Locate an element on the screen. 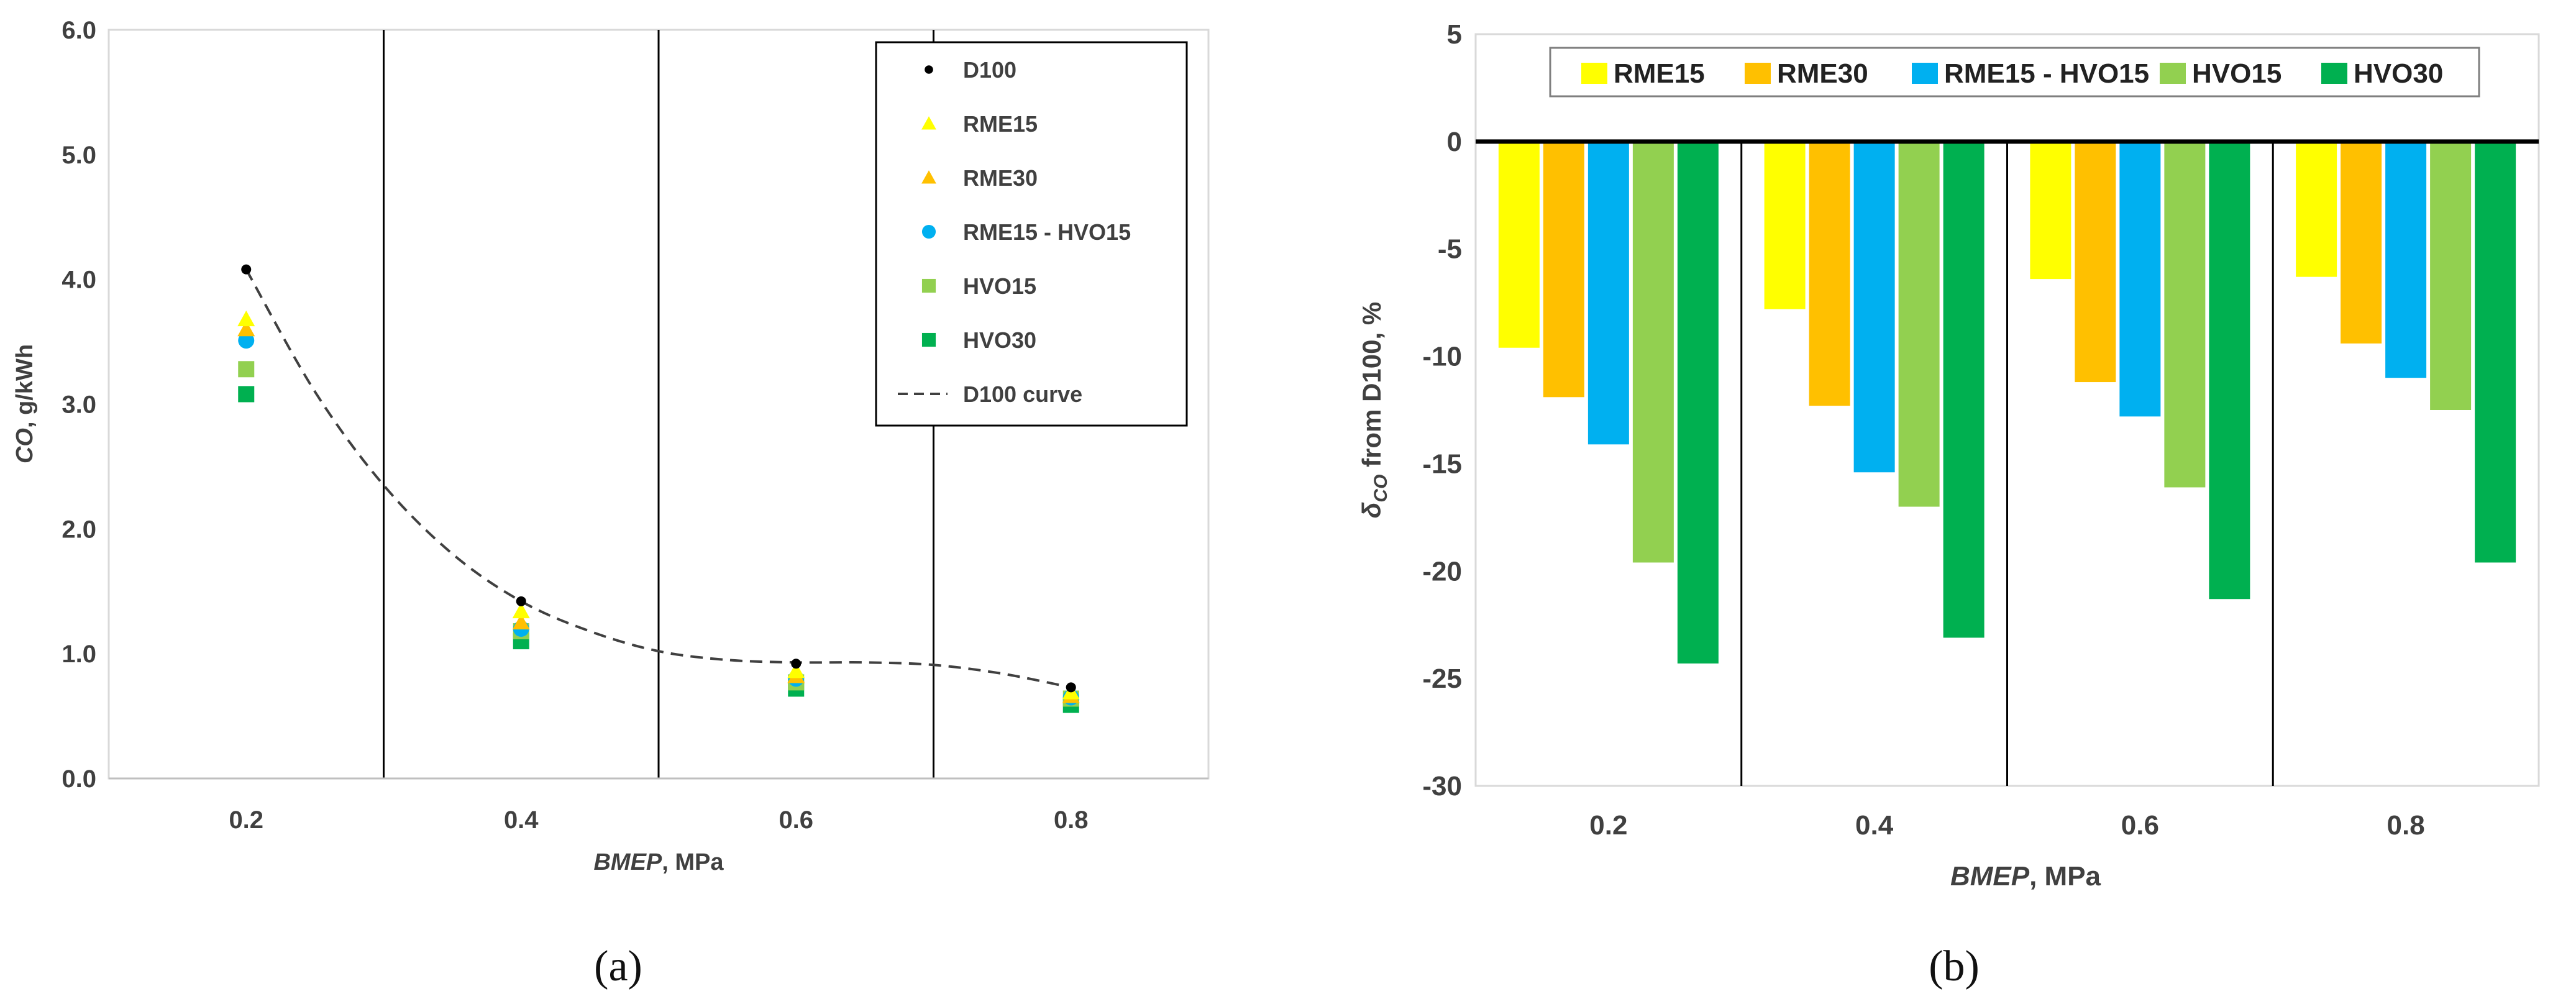 This screenshot has width=2576, height=999. panel-a-legend-label-hvo15: HVO15 is located at coordinates (999, 286).